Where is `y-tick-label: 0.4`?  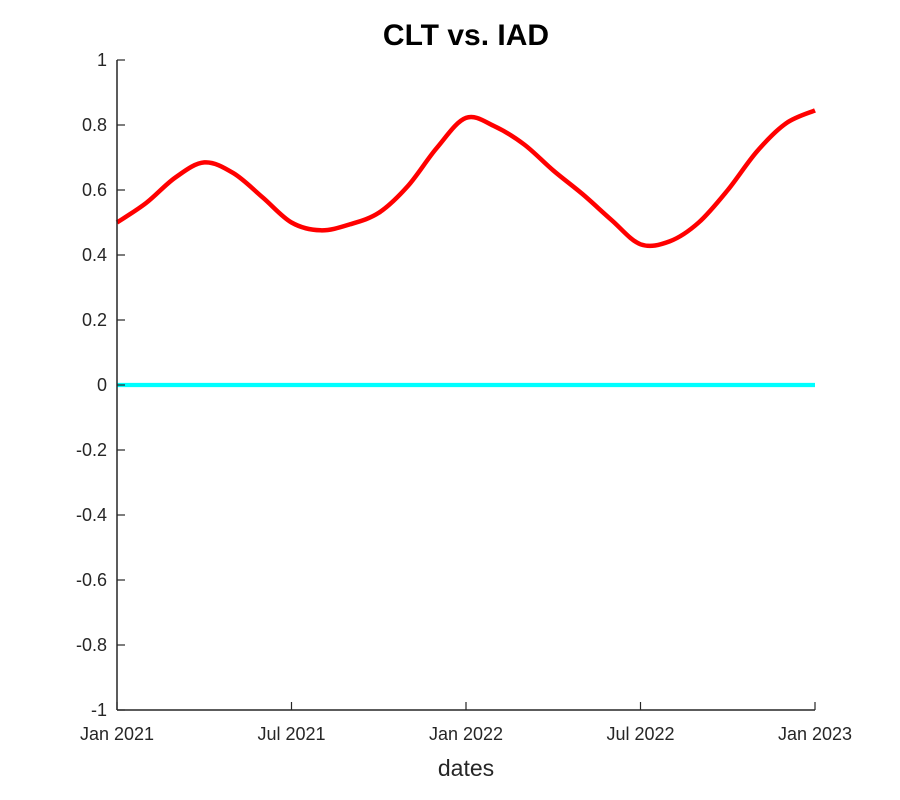
y-tick-label: 0.4 is located at coordinates (94, 255).